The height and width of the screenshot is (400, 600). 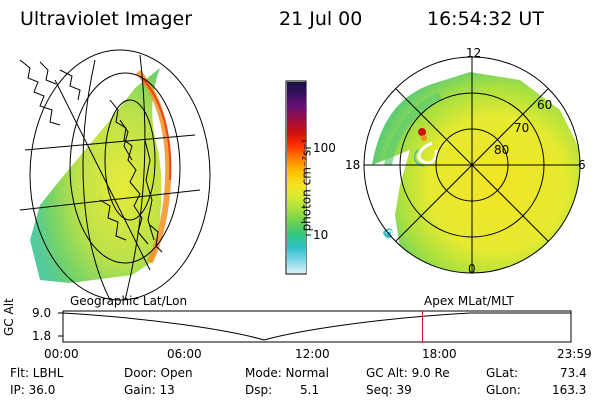 I want to click on filter-info: Flt: LBHL, so click(x=37, y=373).